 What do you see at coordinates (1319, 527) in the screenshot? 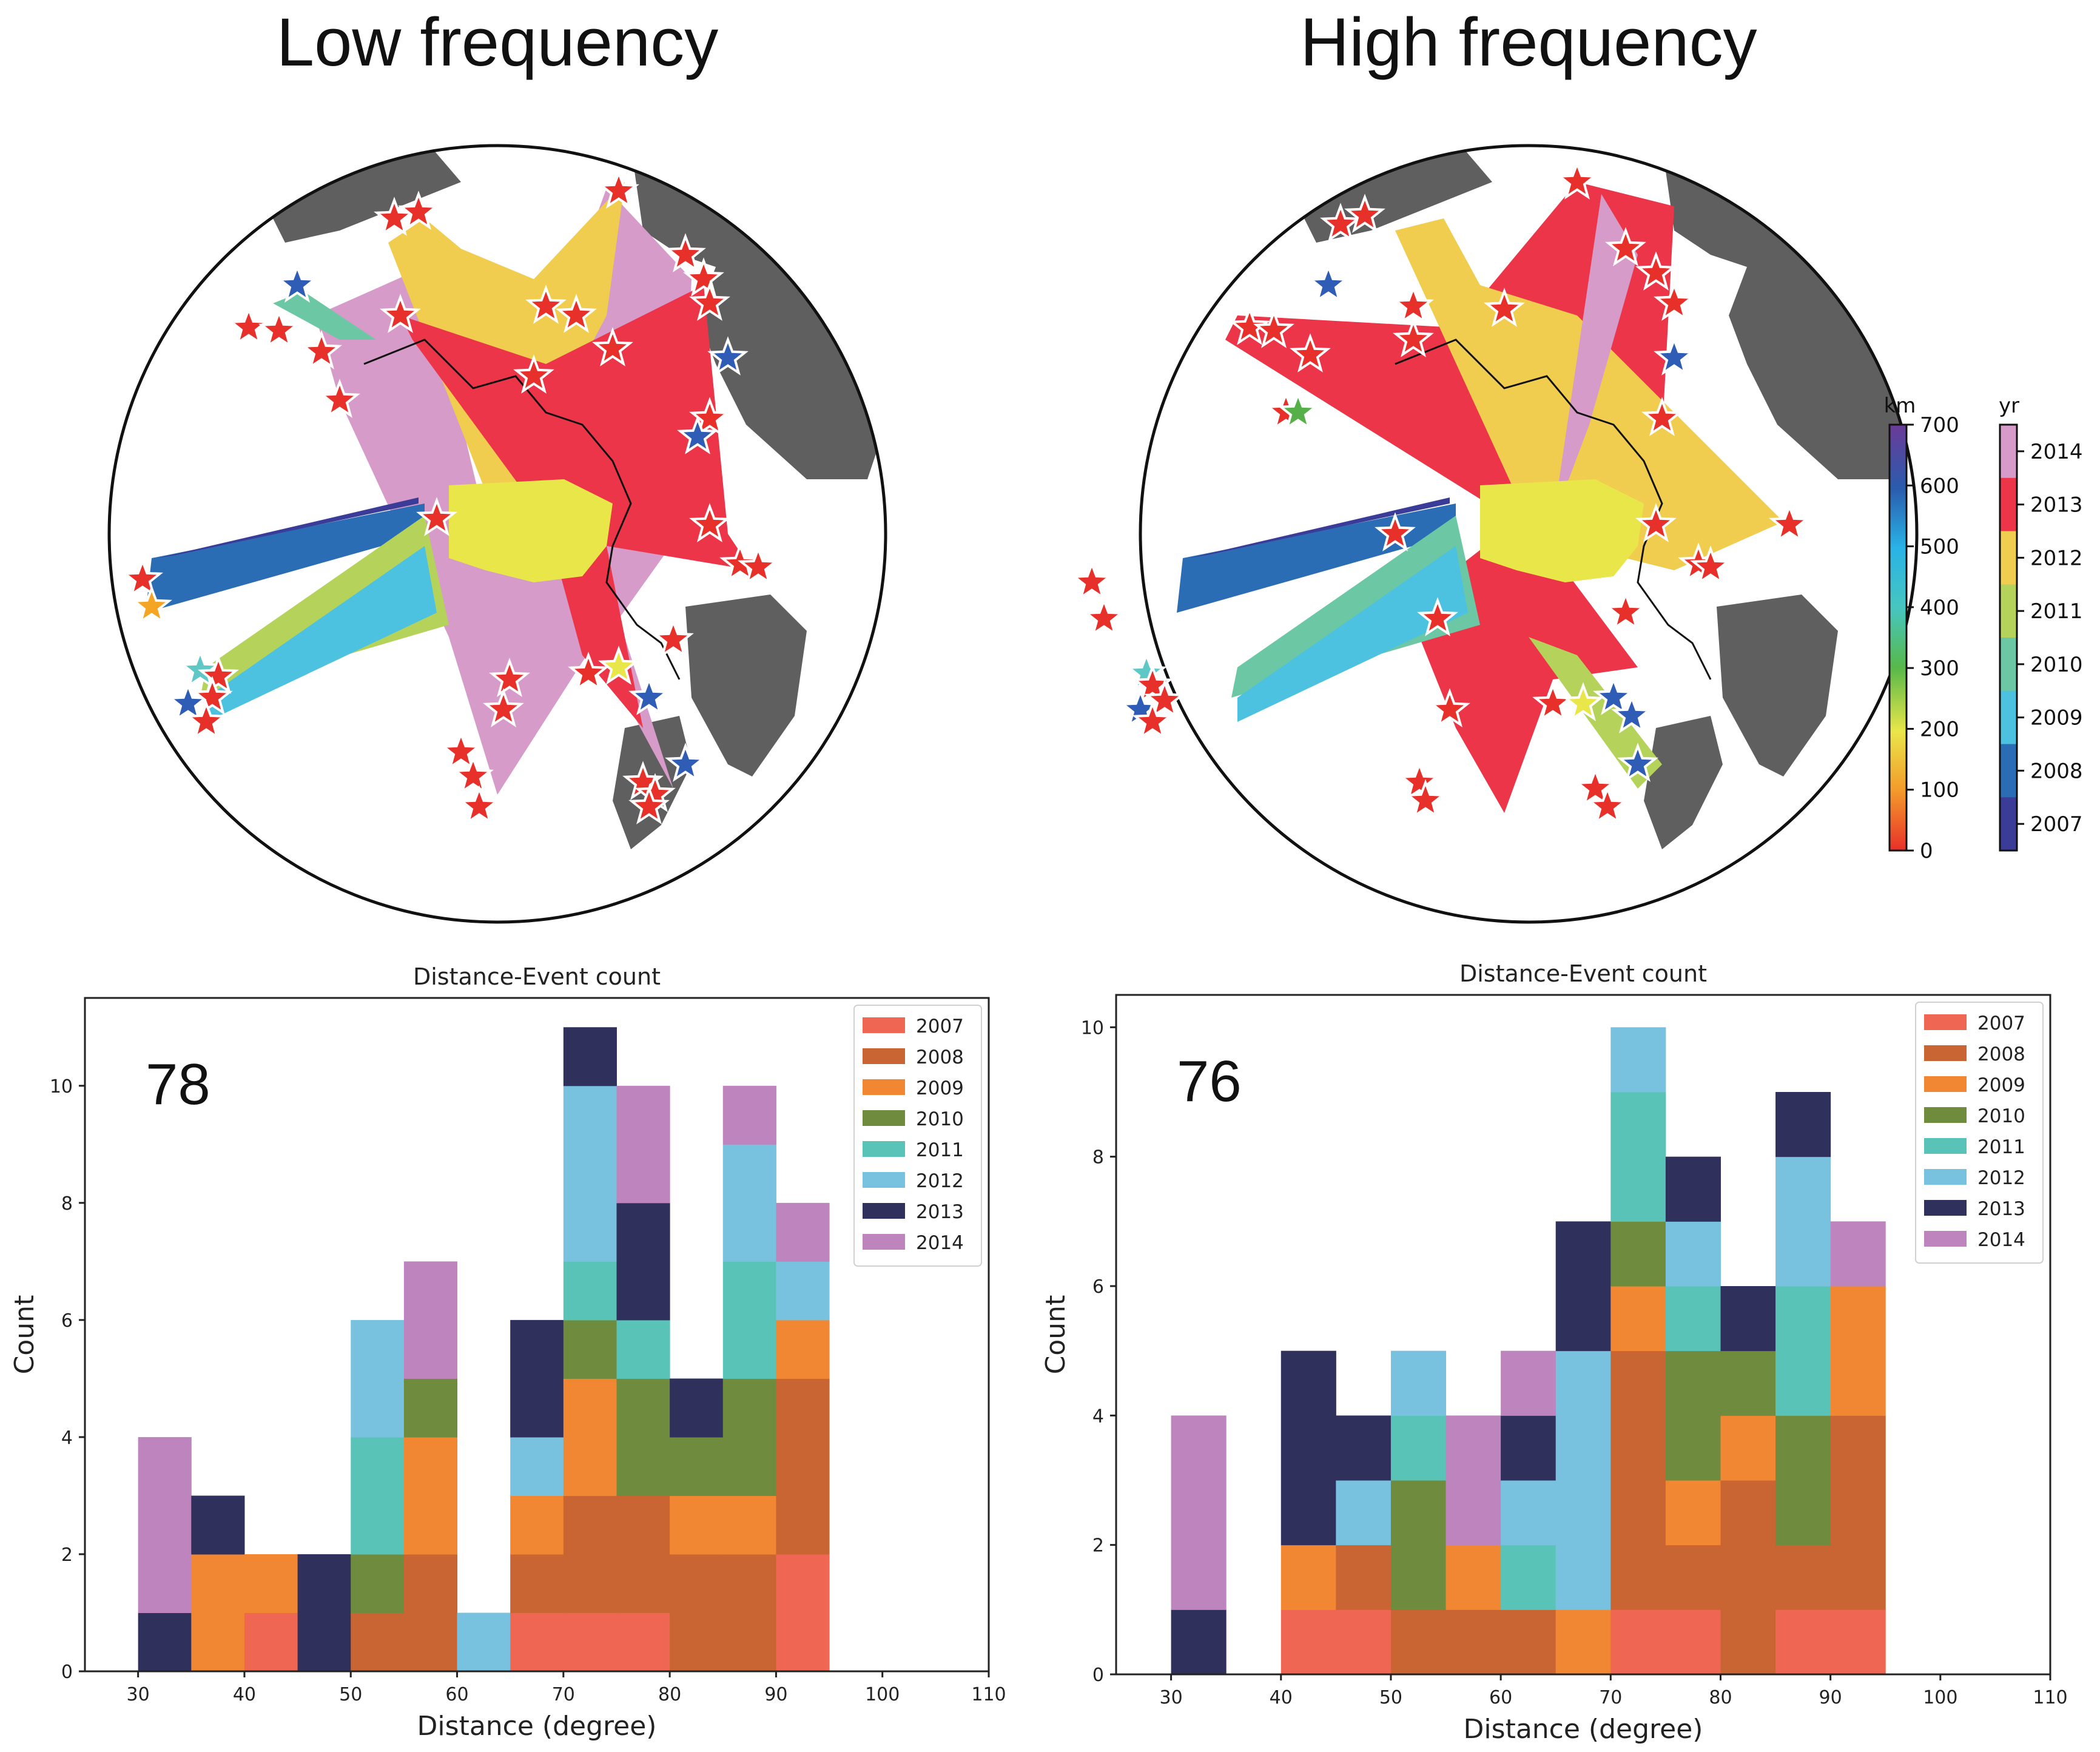
I see `path-band-2007` at bounding box center [1319, 527].